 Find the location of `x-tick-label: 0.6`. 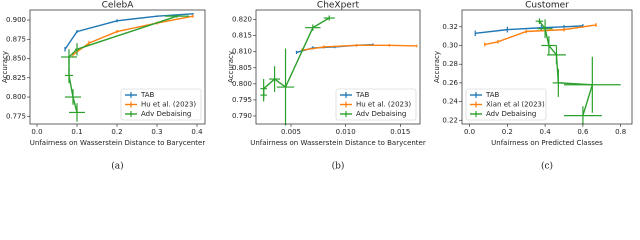

x-tick-label: 0.6 is located at coordinates (583, 132).